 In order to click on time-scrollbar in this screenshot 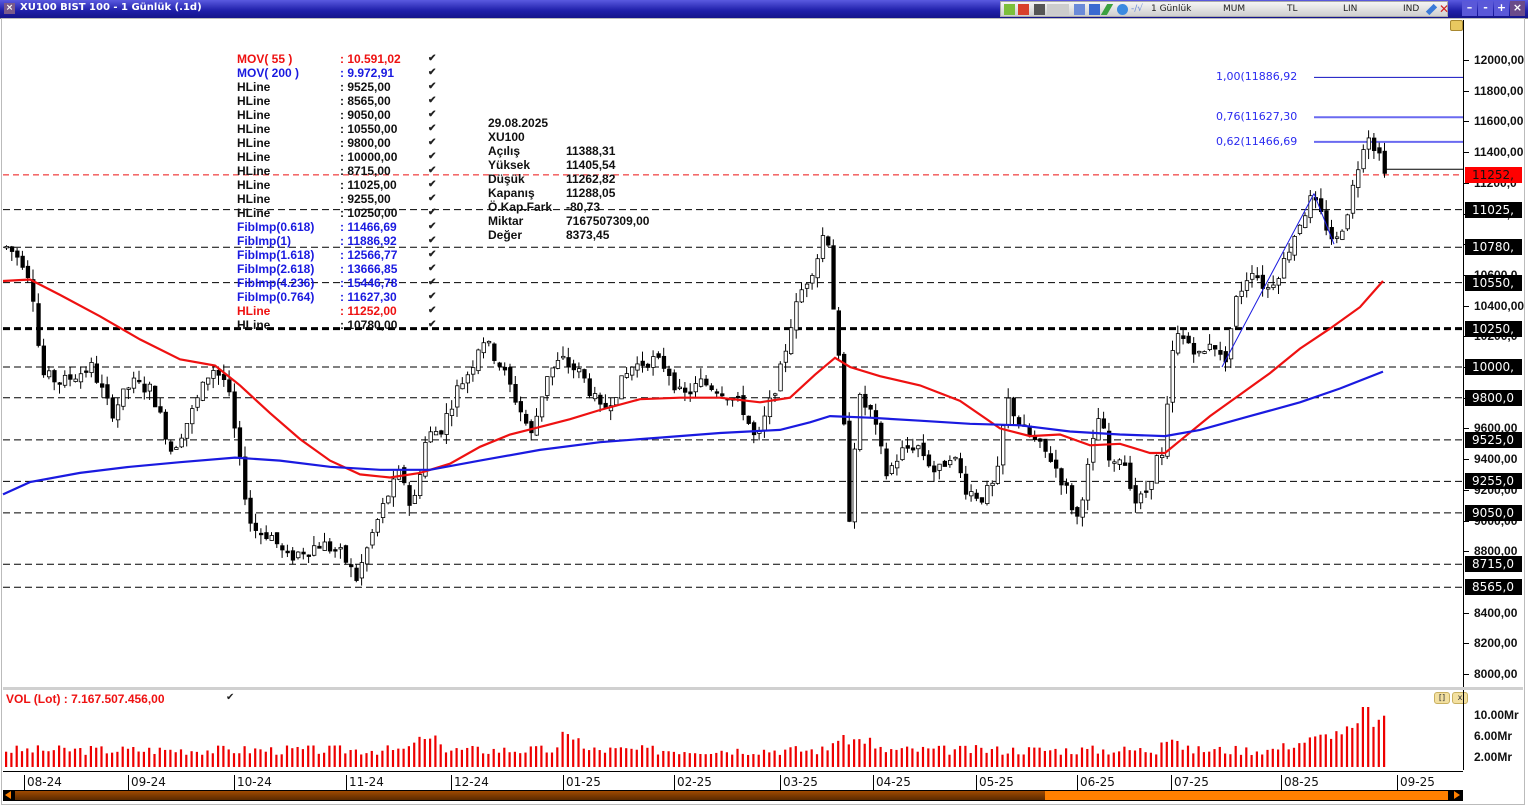, I will do `click(733, 795)`.